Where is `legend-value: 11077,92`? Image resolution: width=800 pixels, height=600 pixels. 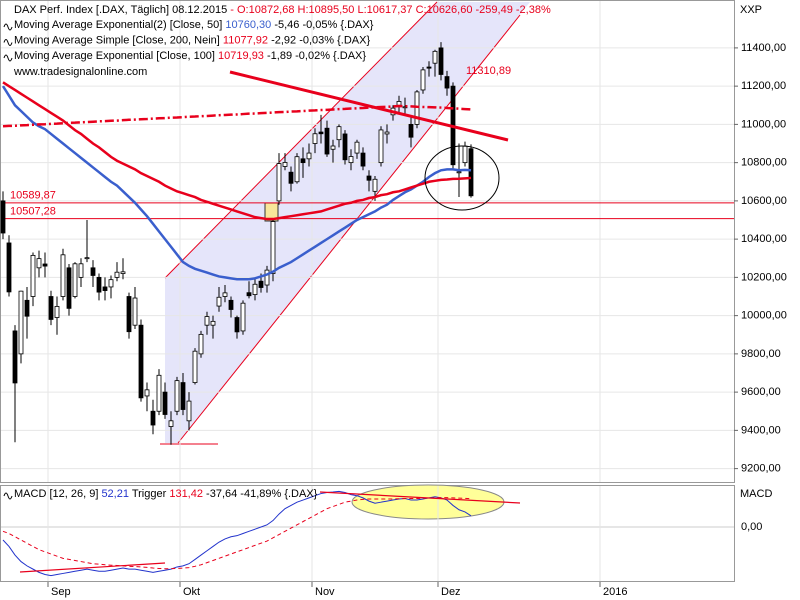
legend-value: 11077,92 is located at coordinates (245, 40).